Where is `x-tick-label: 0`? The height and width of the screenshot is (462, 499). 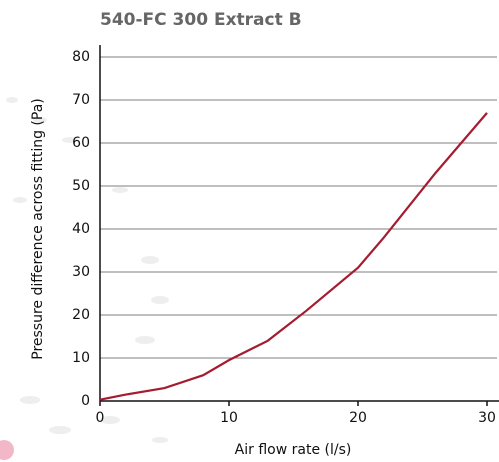 x-tick-label: 0 is located at coordinates (100, 418).